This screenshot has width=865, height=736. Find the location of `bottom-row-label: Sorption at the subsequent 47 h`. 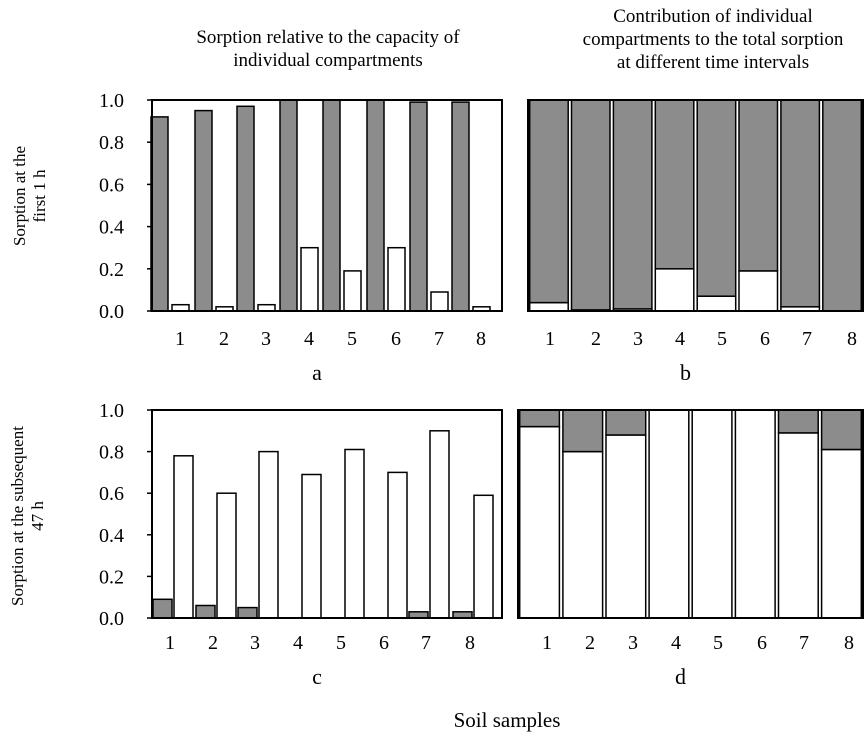

bottom-row-label: Sorption at the subsequent 47 h is located at coordinates (27, 516).